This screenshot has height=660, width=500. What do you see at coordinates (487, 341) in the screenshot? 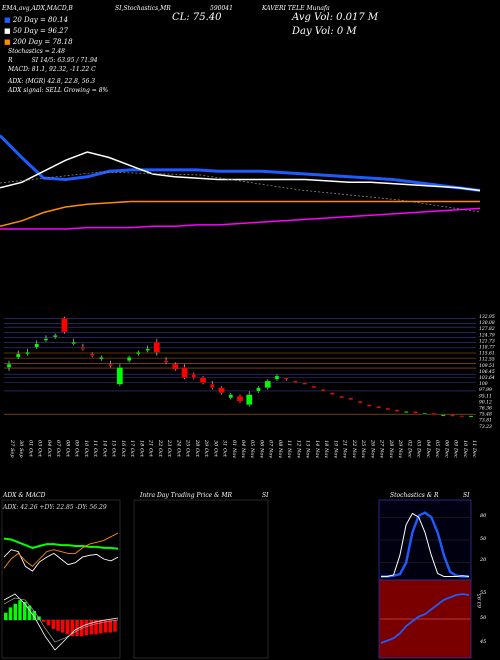
I see `price-tick-label: 121.73` at bounding box center [487, 341].